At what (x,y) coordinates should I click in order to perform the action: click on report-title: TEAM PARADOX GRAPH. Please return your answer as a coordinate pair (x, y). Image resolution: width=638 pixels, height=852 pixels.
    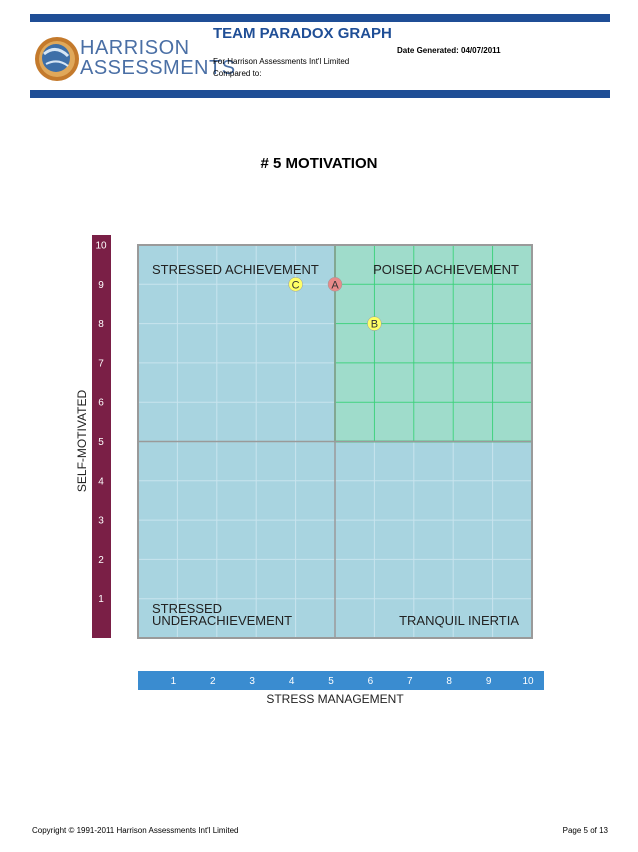
    Looking at the image, I should click on (302, 33).